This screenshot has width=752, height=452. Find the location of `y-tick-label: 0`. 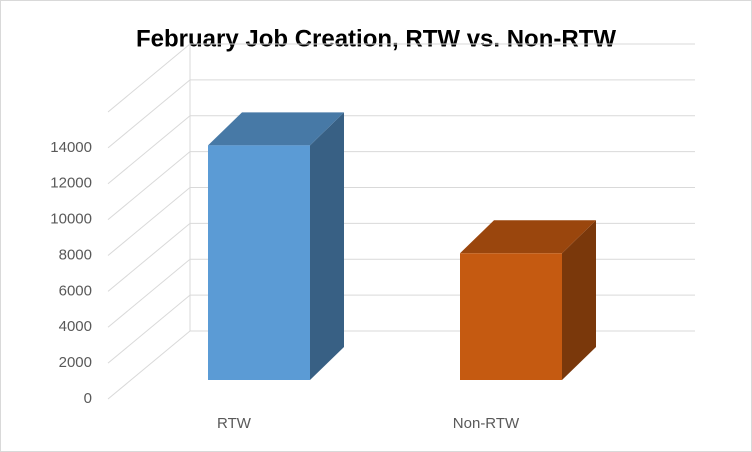

y-tick-label: 0 is located at coordinates (88, 398).